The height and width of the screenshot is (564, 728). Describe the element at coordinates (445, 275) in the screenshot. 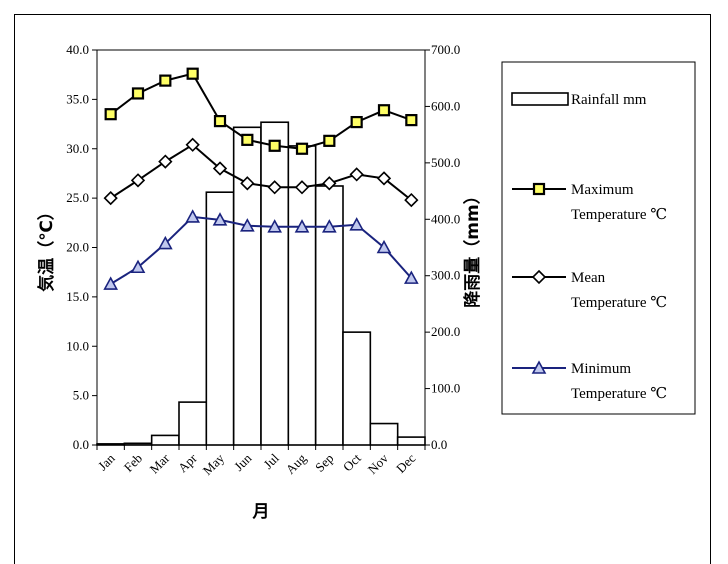

I see `right-tick-label: 300.0` at that location.